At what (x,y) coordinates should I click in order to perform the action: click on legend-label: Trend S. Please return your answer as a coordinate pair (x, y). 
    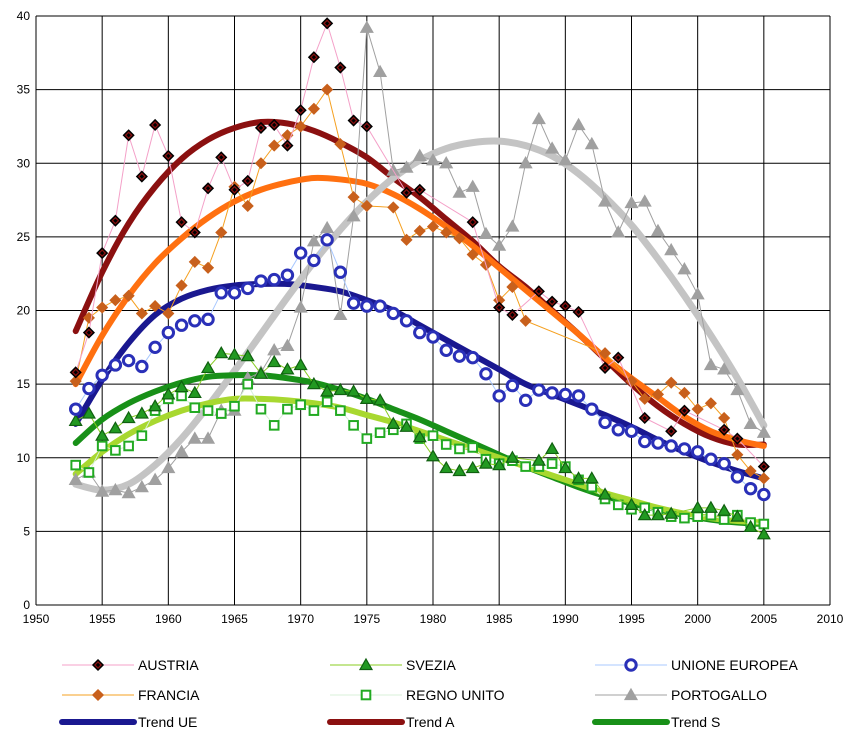
    Looking at the image, I should click on (695, 722).